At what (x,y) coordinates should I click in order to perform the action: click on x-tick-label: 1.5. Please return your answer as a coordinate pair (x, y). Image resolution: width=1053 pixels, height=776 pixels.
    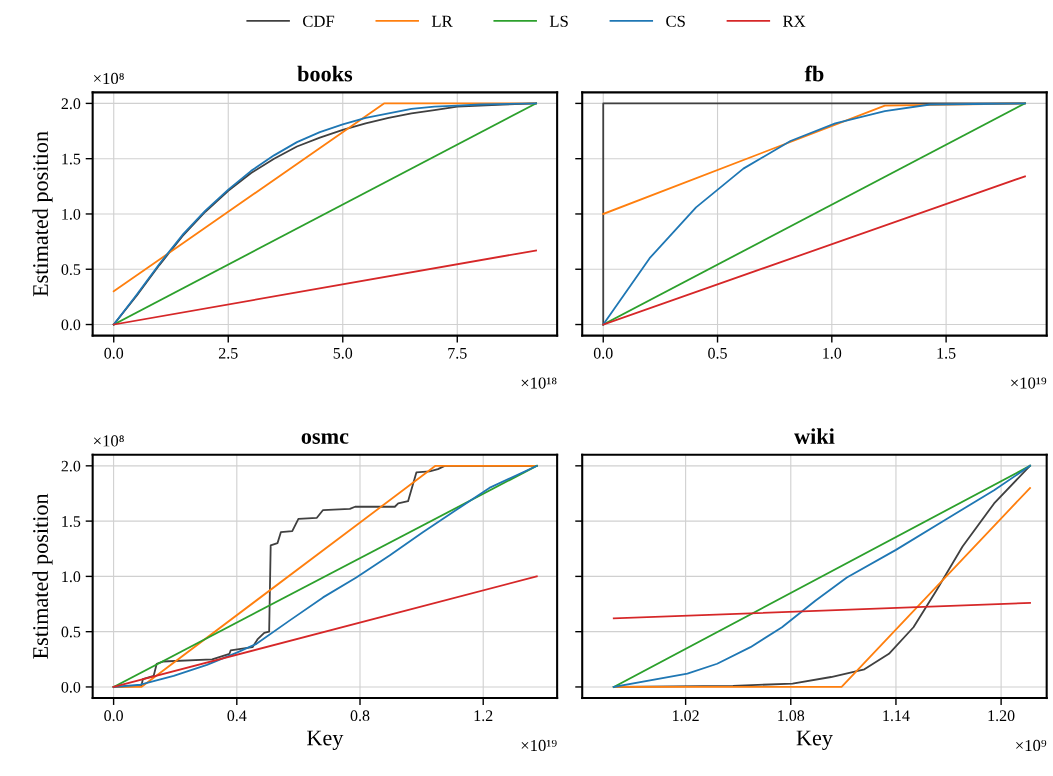
    Looking at the image, I should click on (946, 353).